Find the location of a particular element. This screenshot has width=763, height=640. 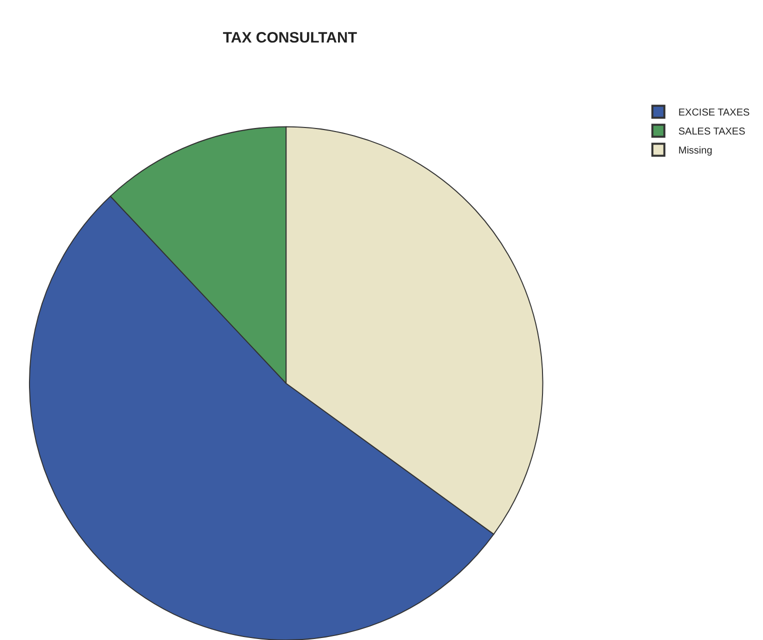

legend-label: EXCISE TAXES is located at coordinates (714, 113).